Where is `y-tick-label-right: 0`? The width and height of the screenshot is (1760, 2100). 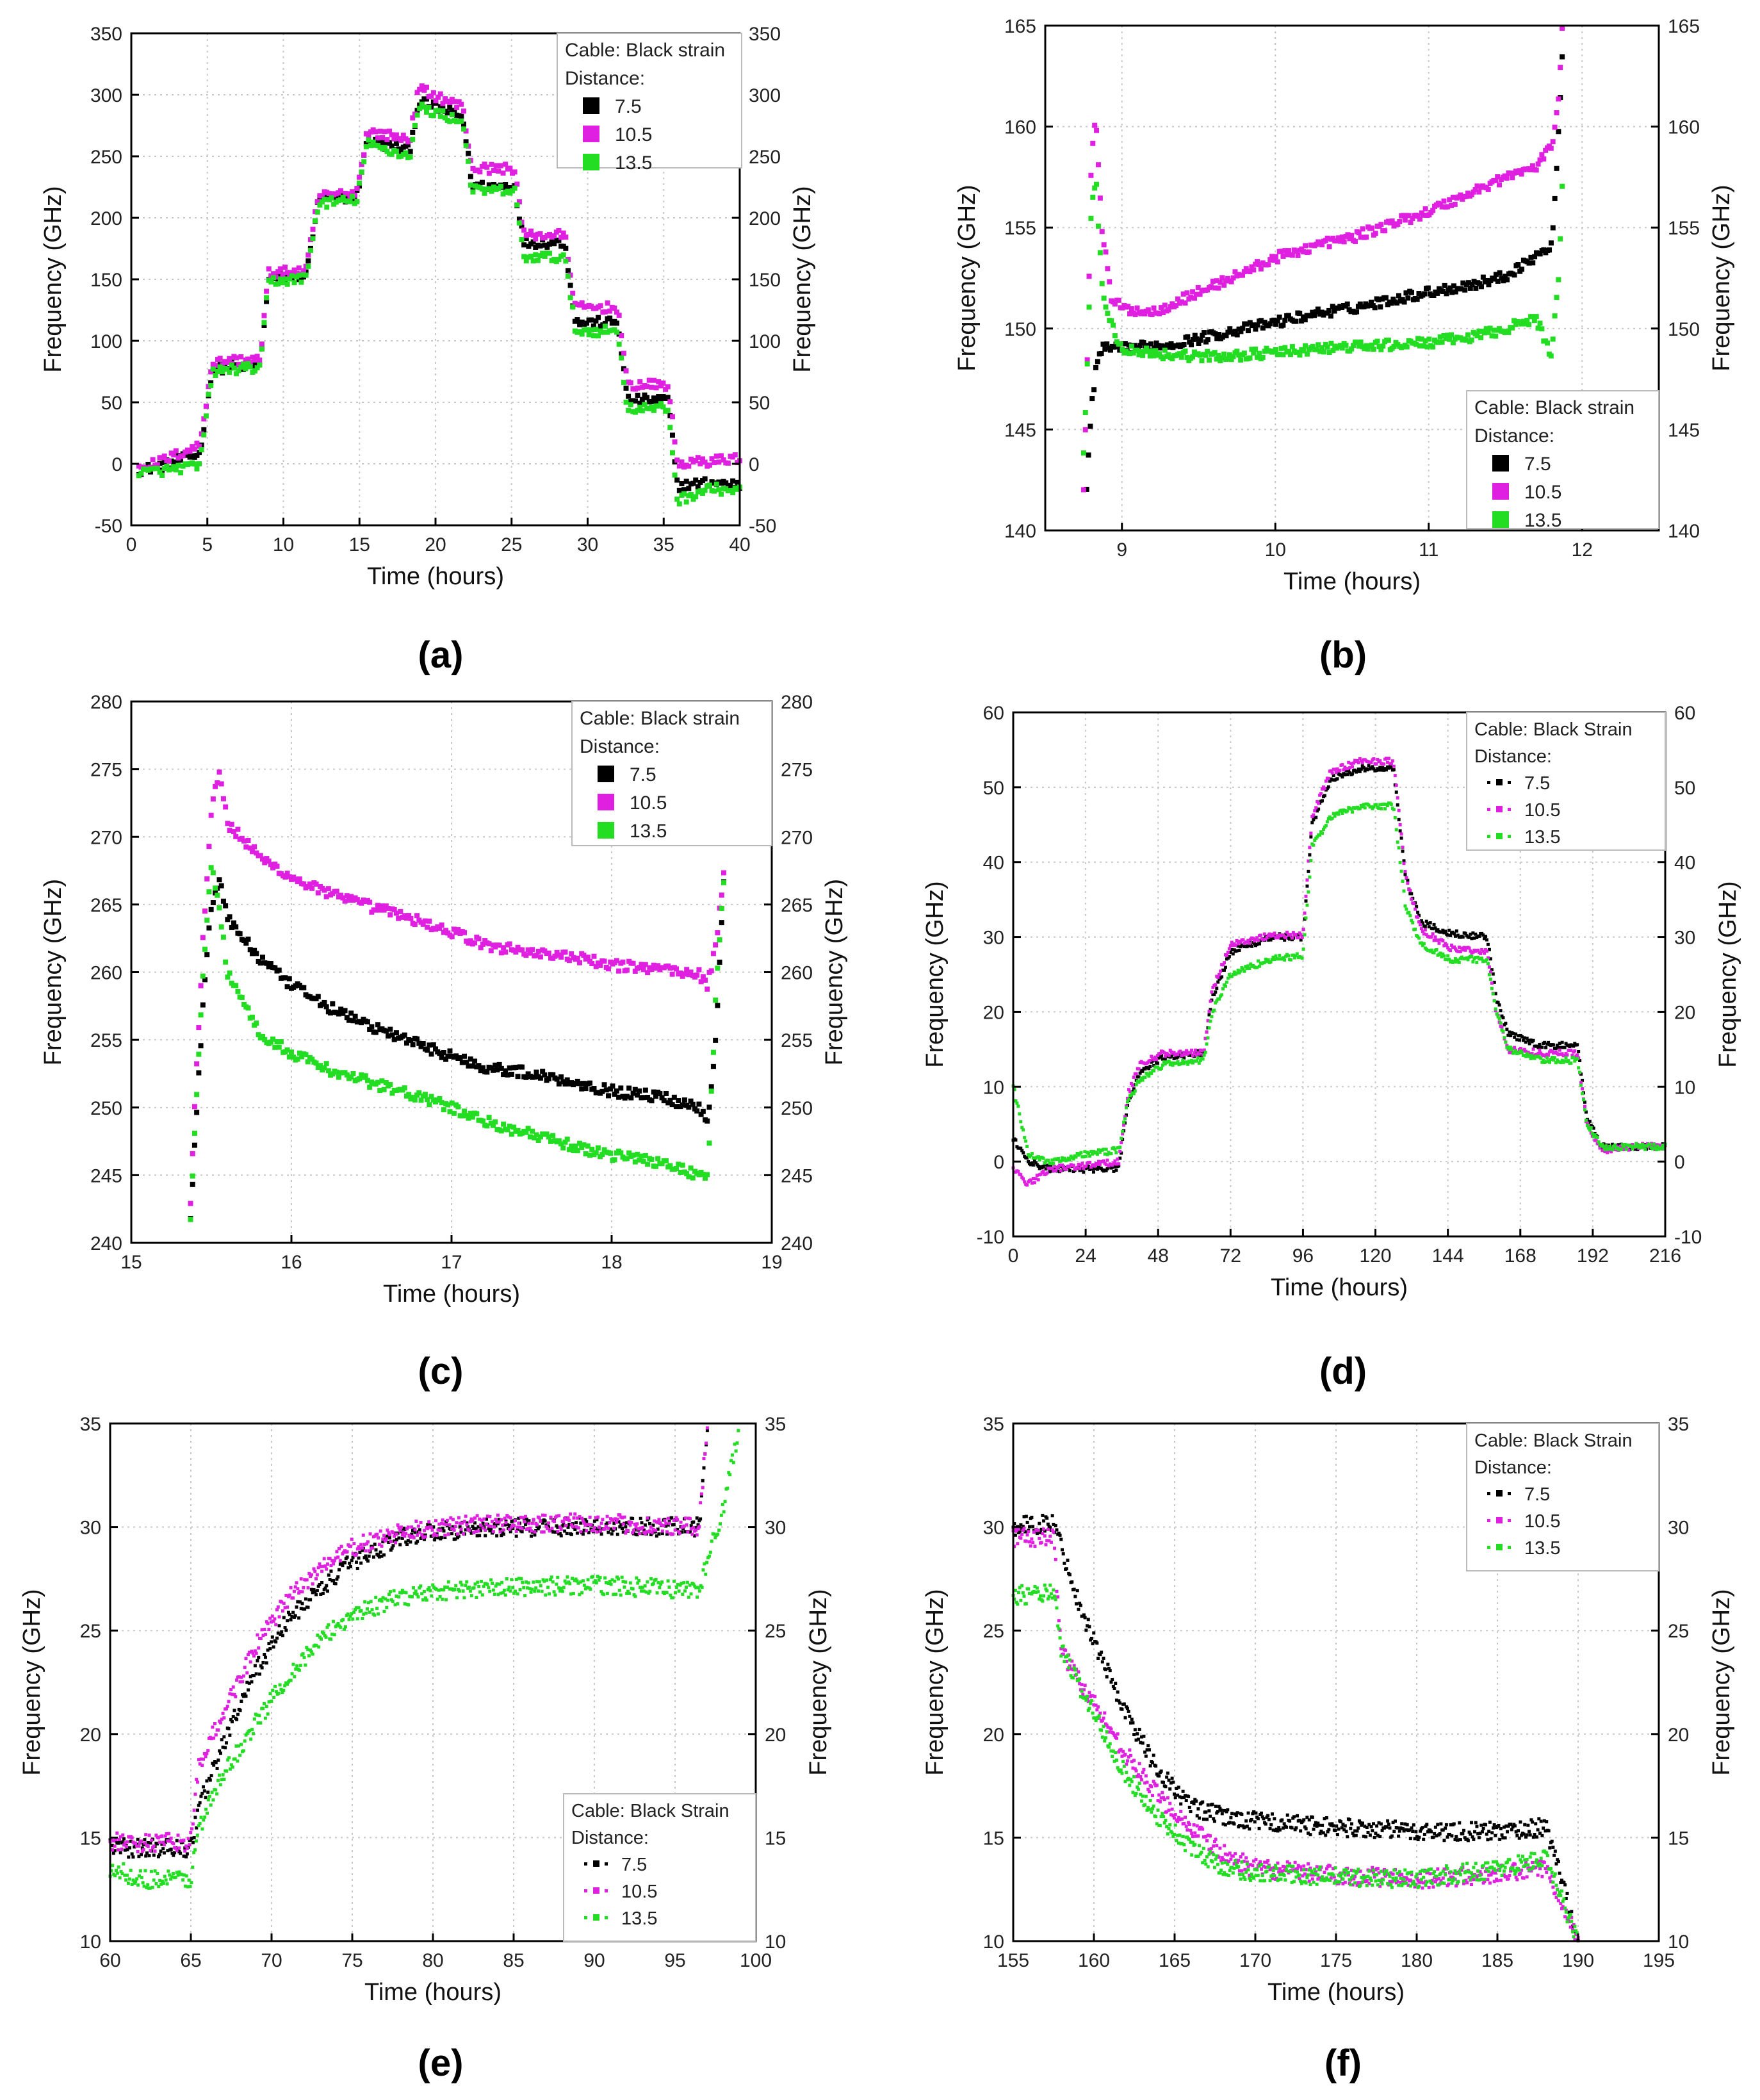 y-tick-label-right: 0 is located at coordinates (1679, 1162).